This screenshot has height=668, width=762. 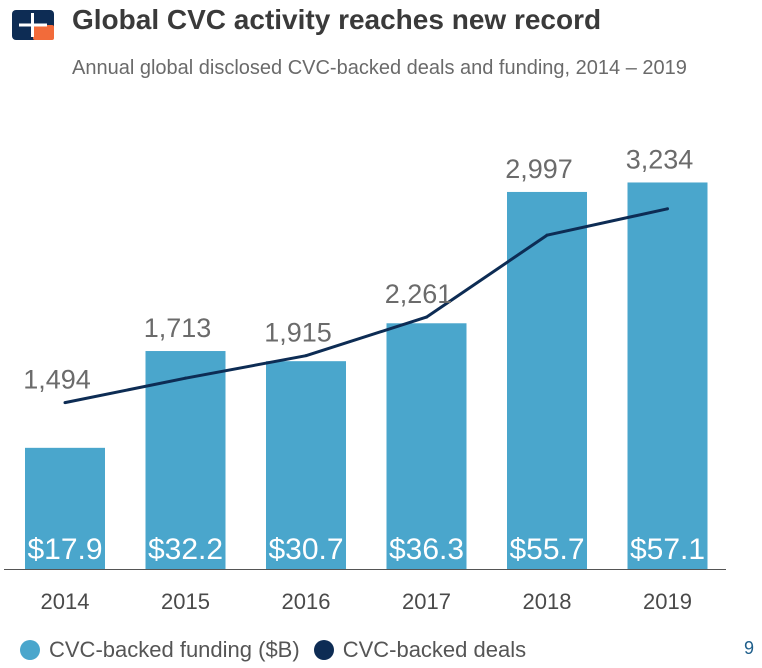 I want to click on x-tick-label-2017: 2017, so click(x=426, y=601).